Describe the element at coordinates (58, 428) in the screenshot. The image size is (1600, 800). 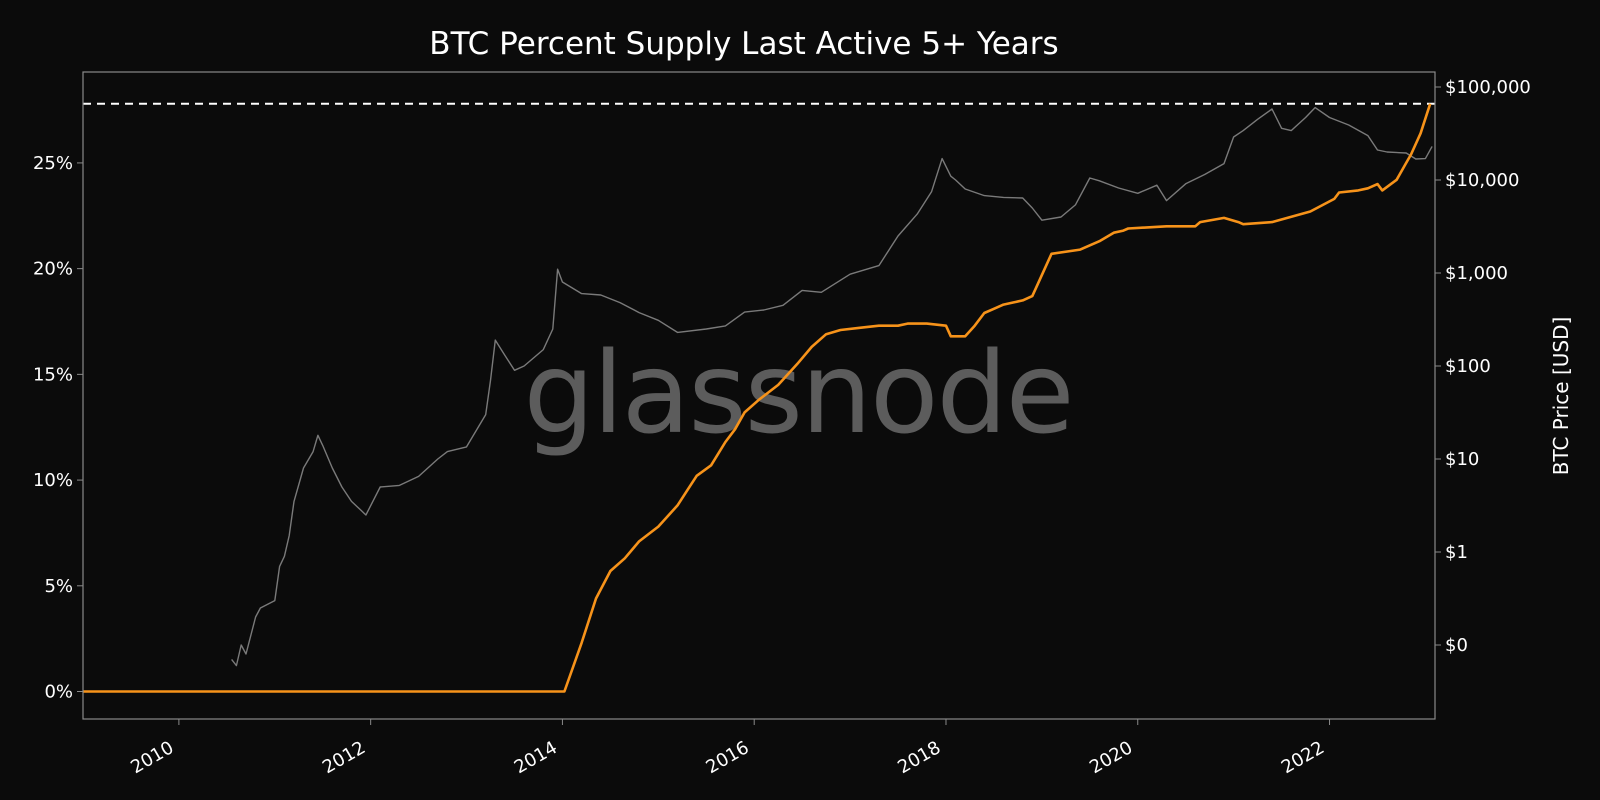
I see `left-y-axis: 0% 5% 10% 15% 20% 25%` at that location.